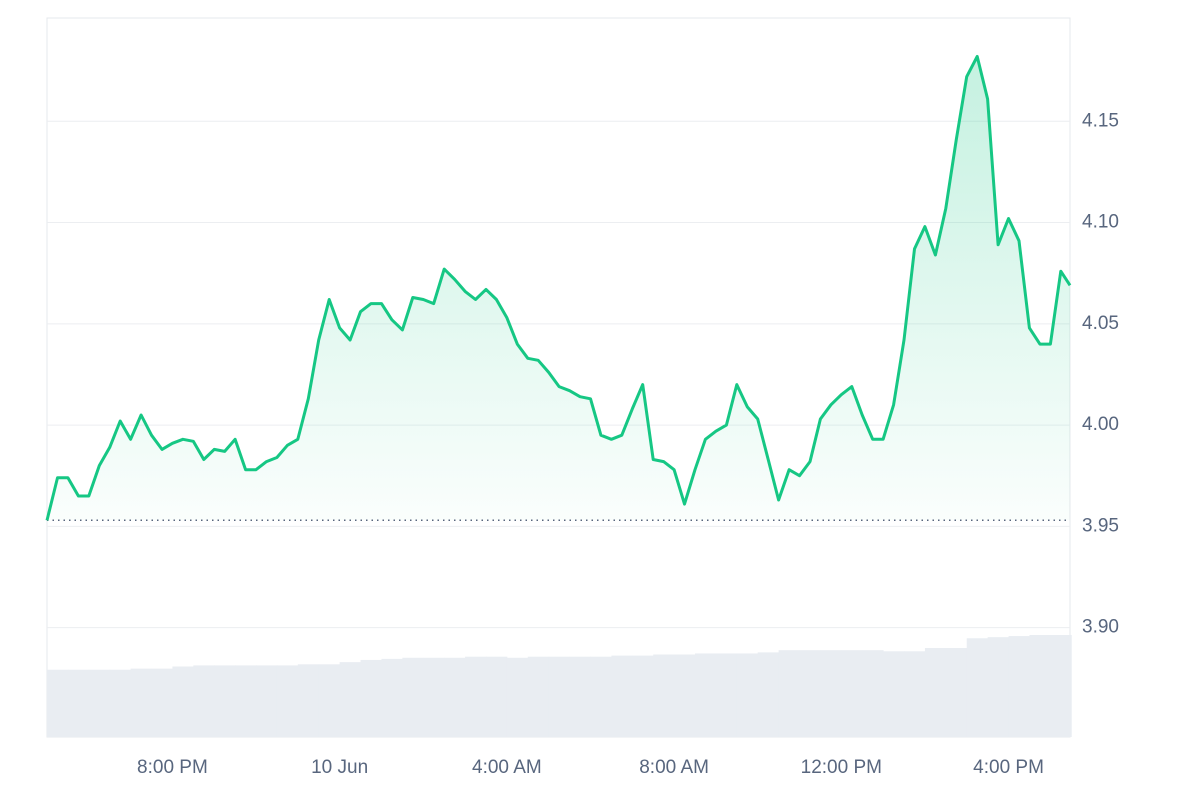 The image size is (1200, 805). Describe the element at coordinates (1100, 424) in the screenshot. I see `y-tick-label: 4.00` at that location.